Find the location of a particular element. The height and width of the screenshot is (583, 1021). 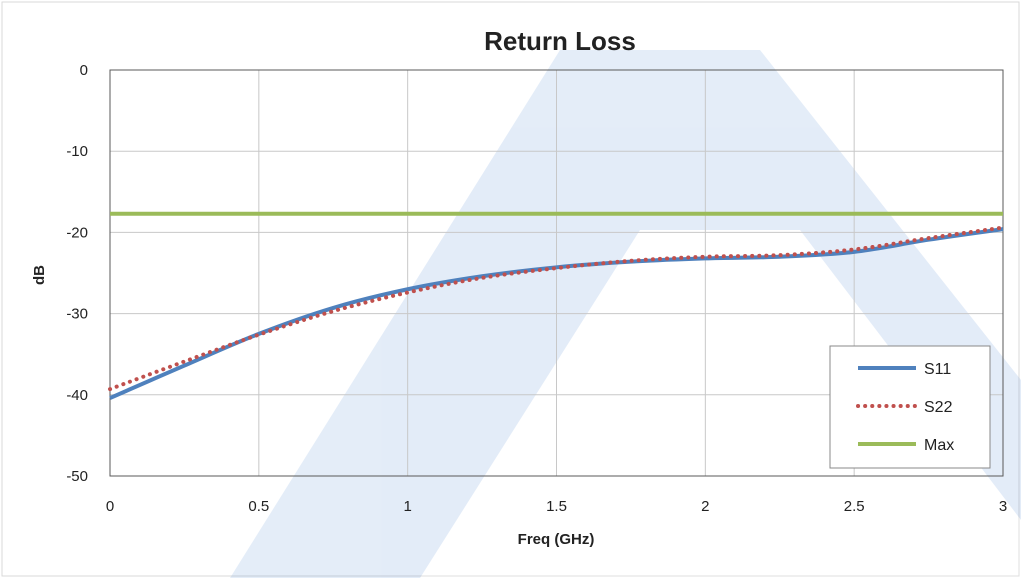

x-tick-label: 3 is located at coordinates (1003, 506).